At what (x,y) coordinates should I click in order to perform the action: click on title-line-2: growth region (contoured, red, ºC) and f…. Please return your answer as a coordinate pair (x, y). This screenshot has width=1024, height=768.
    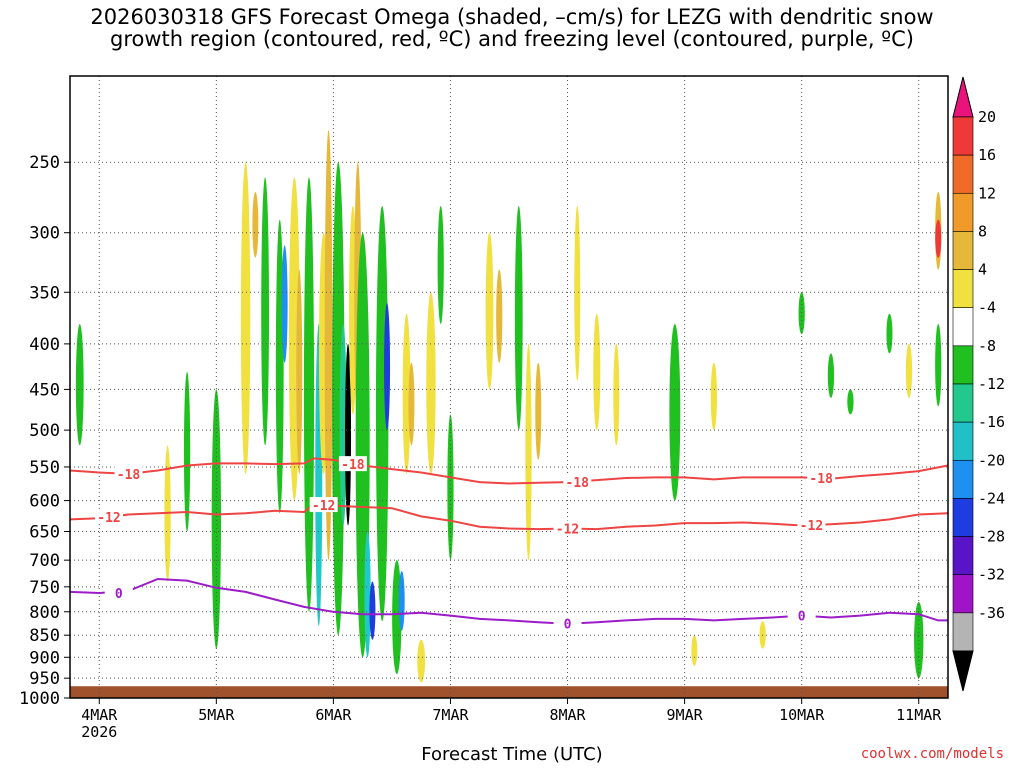
    Looking at the image, I should click on (512, 39).